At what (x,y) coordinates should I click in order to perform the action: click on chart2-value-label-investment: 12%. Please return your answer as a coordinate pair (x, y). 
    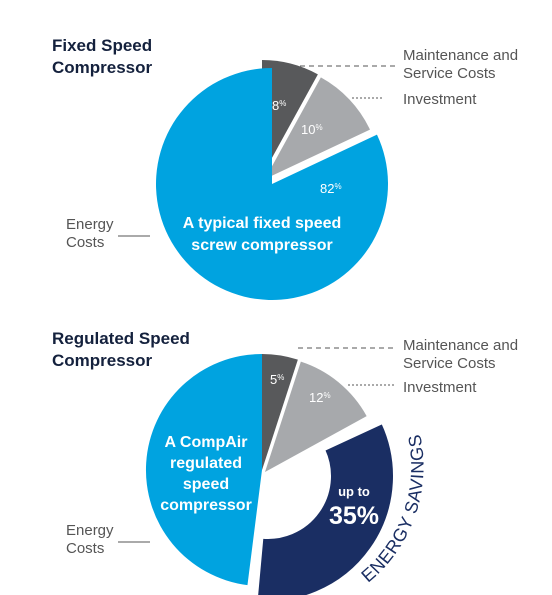
    Looking at the image, I should click on (320, 397).